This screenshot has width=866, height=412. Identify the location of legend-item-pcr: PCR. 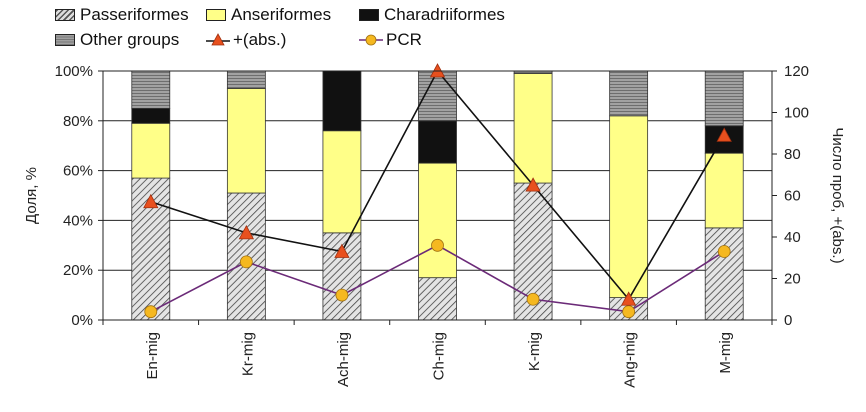
(390, 40).